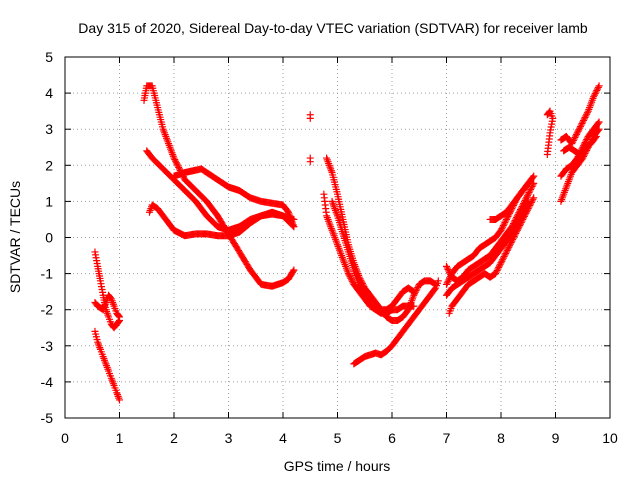 The image size is (640, 480). I want to click on x-tick-label: 6, so click(392, 438).